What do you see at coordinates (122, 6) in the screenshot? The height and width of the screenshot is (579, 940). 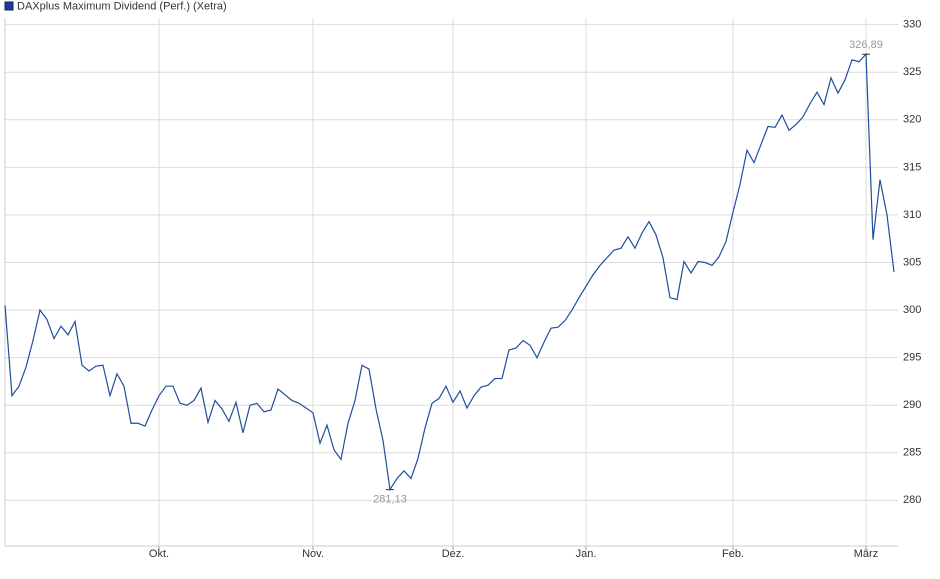 I see `legend-label: DAXplus Maximum Dividend (Perf.) (Xetra)` at bounding box center [122, 6].